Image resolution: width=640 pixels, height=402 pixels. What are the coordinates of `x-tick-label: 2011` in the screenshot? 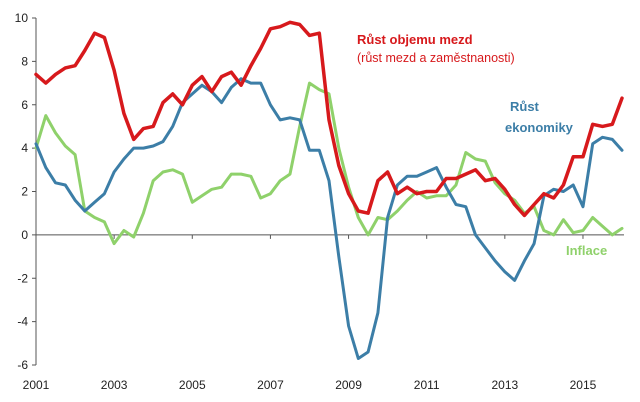 It's located at (427, 385).